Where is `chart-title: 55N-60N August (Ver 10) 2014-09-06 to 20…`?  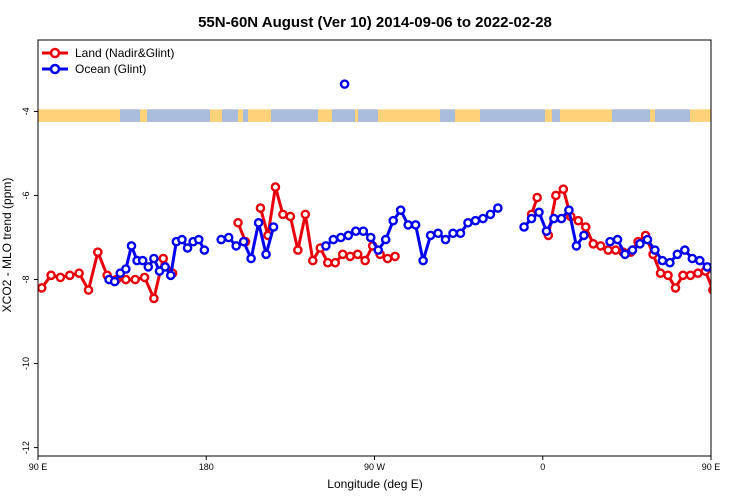
chart-title: 55N-60N August (Ver 10) 2014-09-06 to 20… is located at coordinates (375, 22).